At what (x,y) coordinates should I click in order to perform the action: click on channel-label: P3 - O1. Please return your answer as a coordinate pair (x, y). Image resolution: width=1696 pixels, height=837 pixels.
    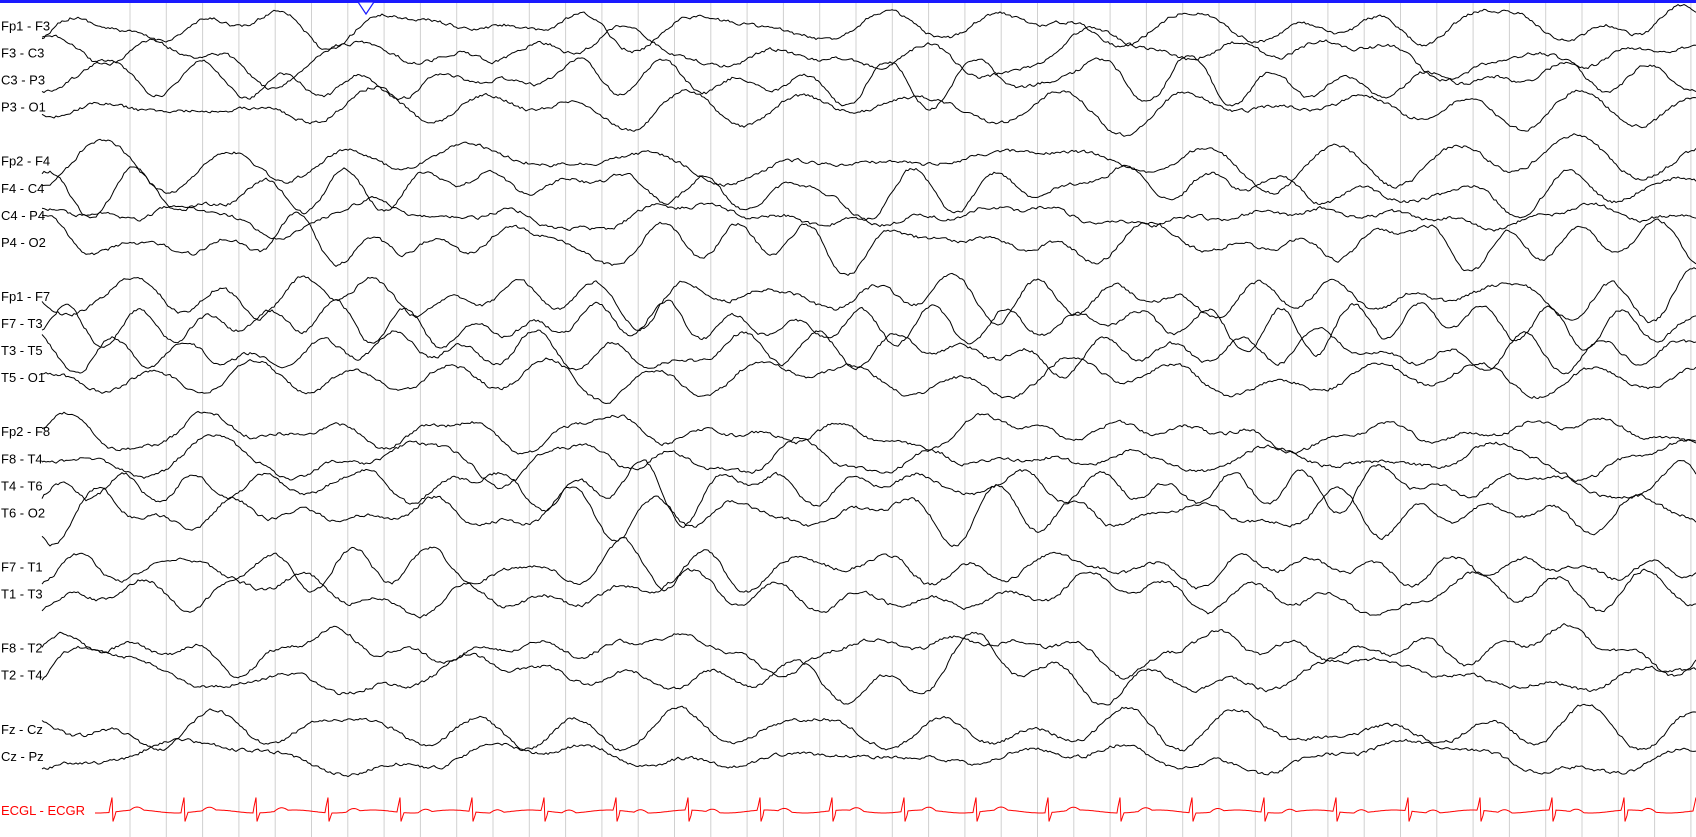
    Looking at the image, I should click on (23, 107).